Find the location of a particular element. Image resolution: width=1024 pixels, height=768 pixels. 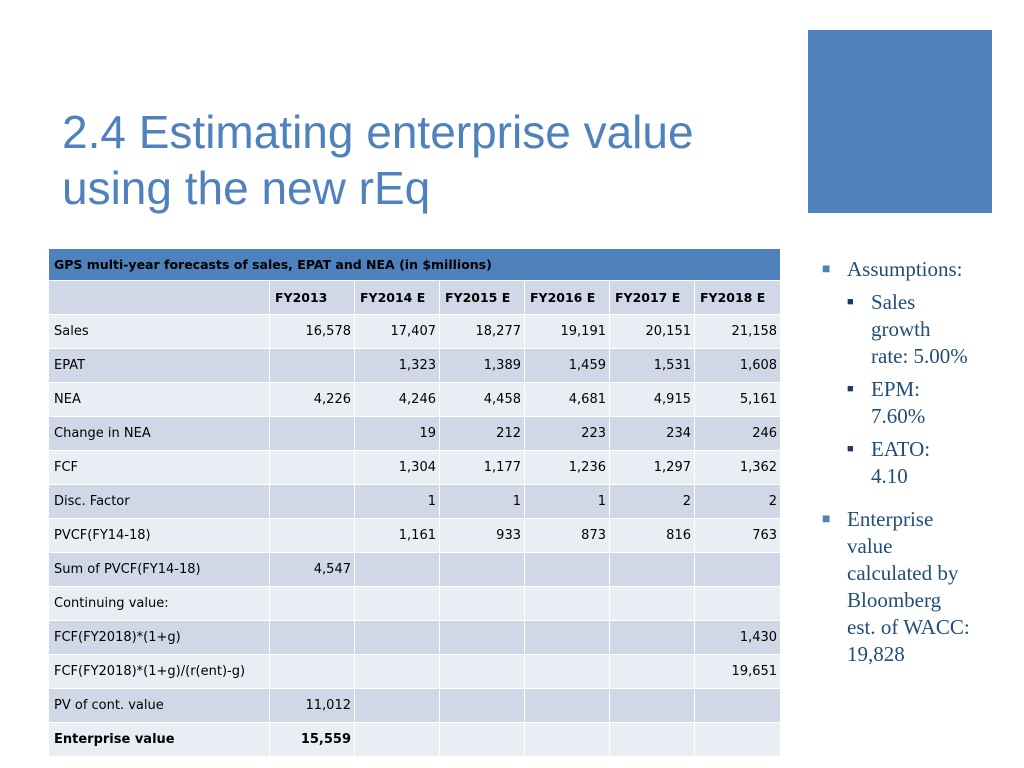

row-label: Sum of PVCF(FY14-18) is located at coordinates (159, 569).